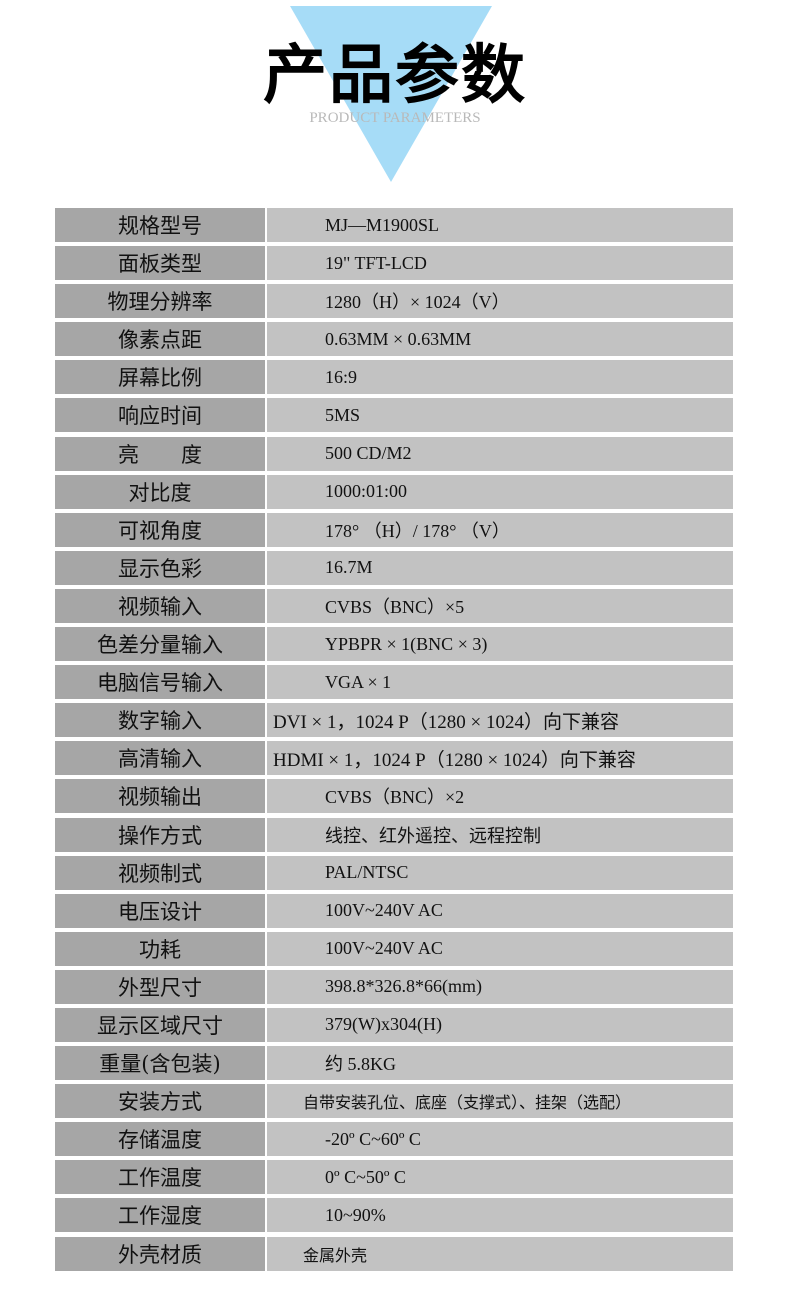 The width and height of the screenshot is (790, 1301). I want to click on param-value: 自带安装孔位、底座（支撑式）、挂架（选配）, so click(500, 1101).